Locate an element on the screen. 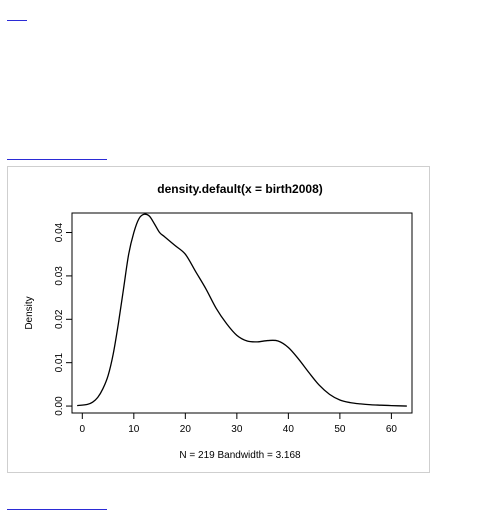 The image size is (504, 516). x-axis-label: N = 219 Bandwidth = 3.168 is located at coordinates (240, 455).